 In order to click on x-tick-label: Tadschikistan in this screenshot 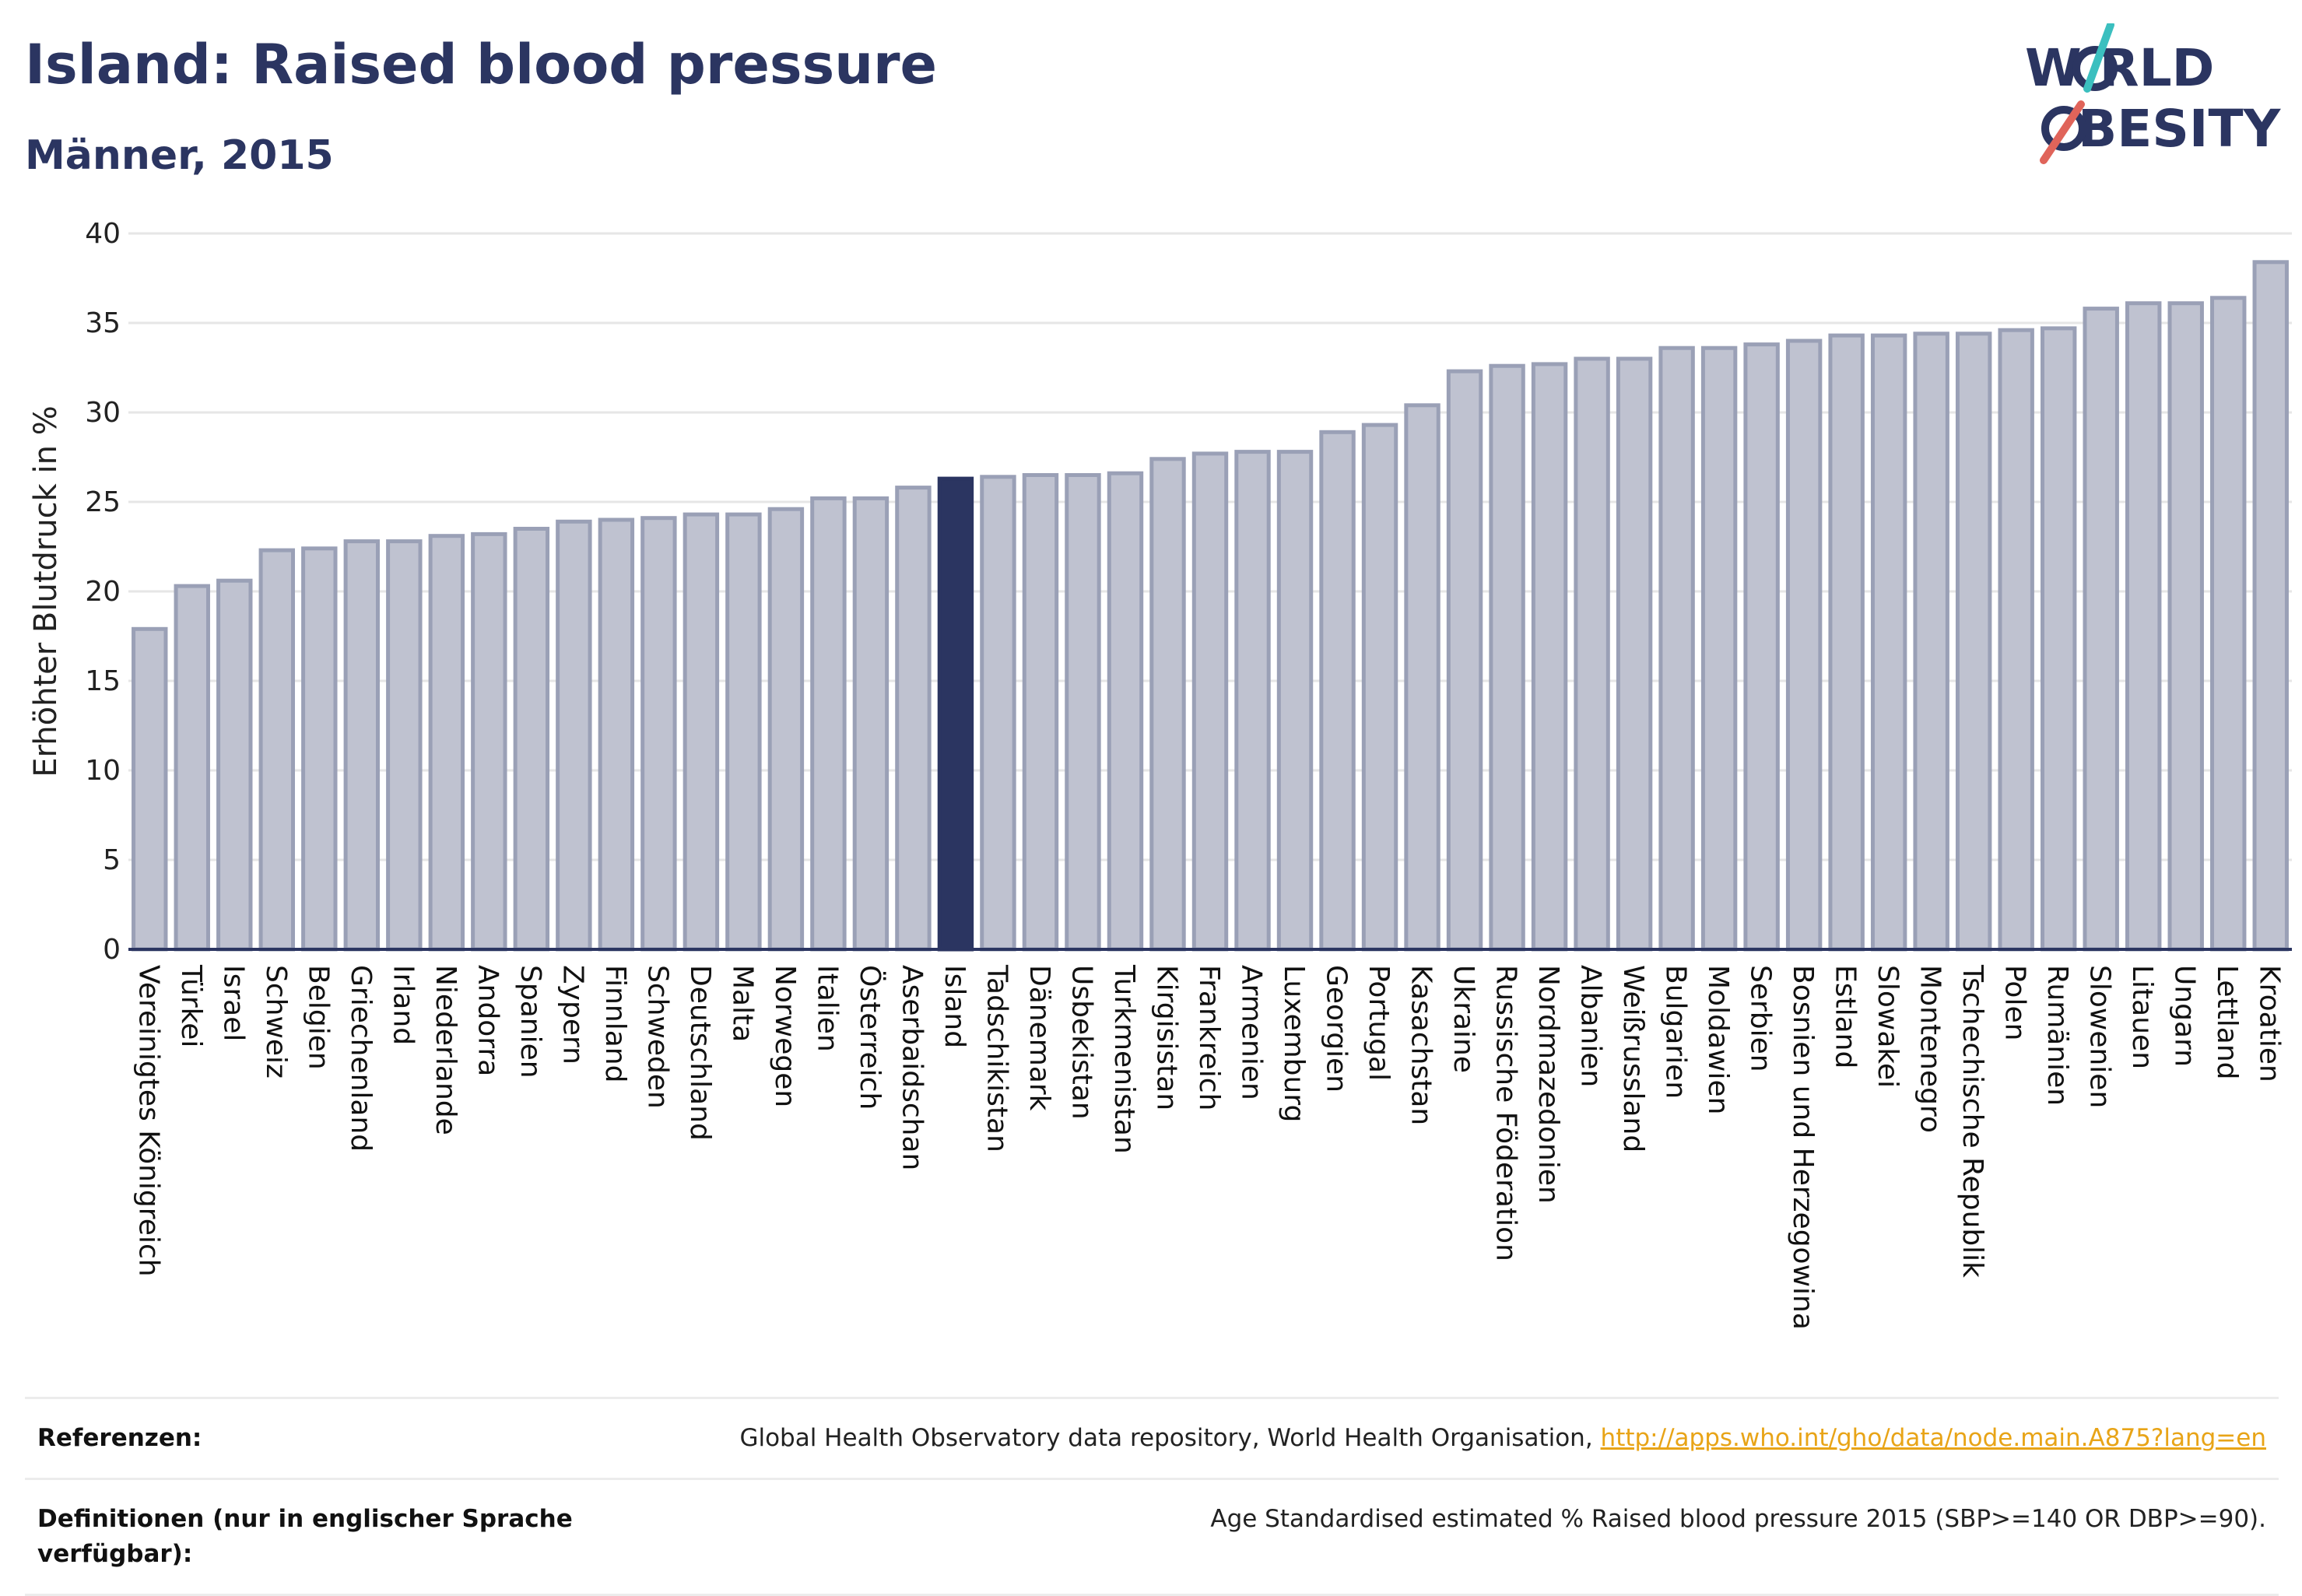, I will do `click(996, 1058)`.